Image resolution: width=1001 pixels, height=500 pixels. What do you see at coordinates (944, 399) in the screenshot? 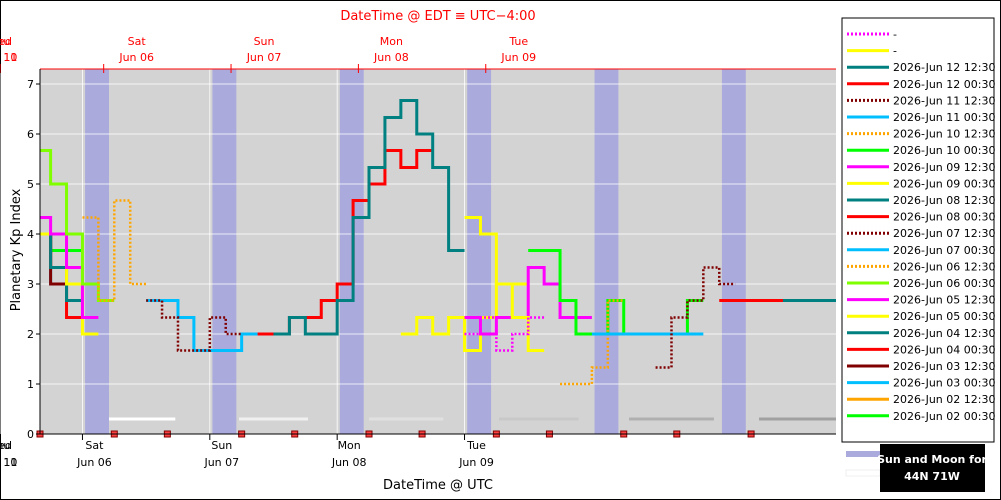
I see `legend-label-22: 2026-Jun 02 12:30` at bounding box center [944, 399].